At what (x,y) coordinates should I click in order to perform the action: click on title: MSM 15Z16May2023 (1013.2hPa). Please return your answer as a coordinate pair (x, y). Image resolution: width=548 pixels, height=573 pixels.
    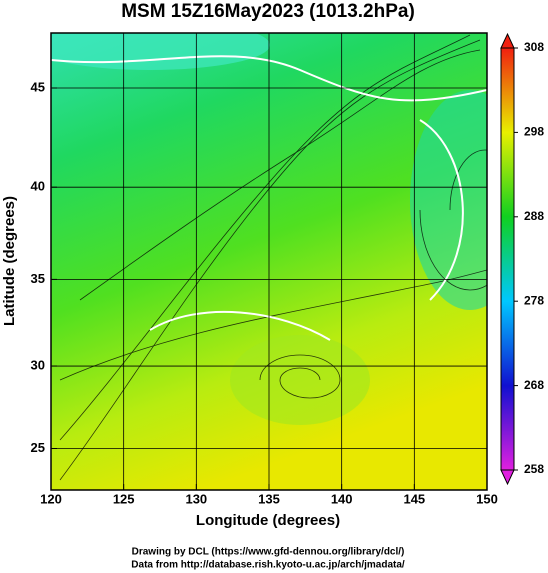
    Looking at the image, I should click on (268, 11).